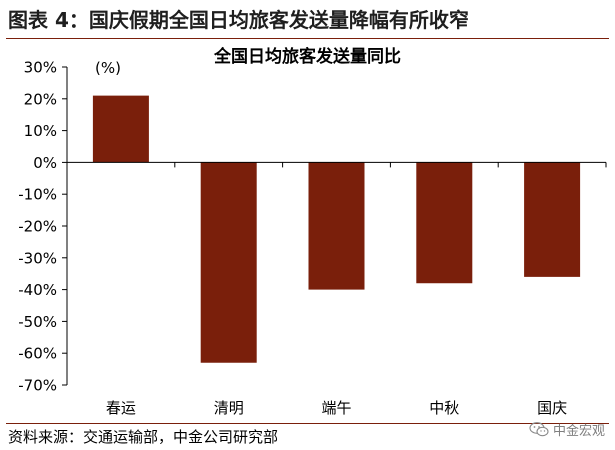  Describe the element at coordinates (40, 68) in the screenshot. I see `y-tick-label: 30%` at that location.